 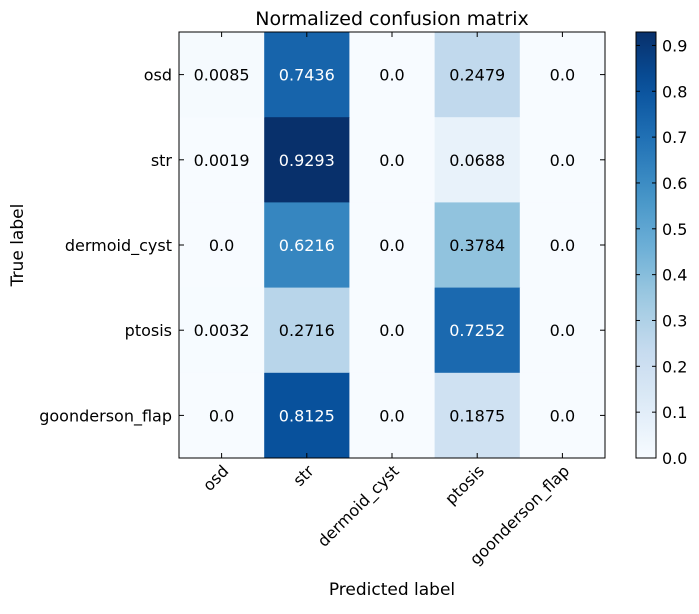 What do you see at coordinates (674, 412) in the screenshot?
I see `colorbar-tick-label: 0.1` at bounding box center [674, 412].